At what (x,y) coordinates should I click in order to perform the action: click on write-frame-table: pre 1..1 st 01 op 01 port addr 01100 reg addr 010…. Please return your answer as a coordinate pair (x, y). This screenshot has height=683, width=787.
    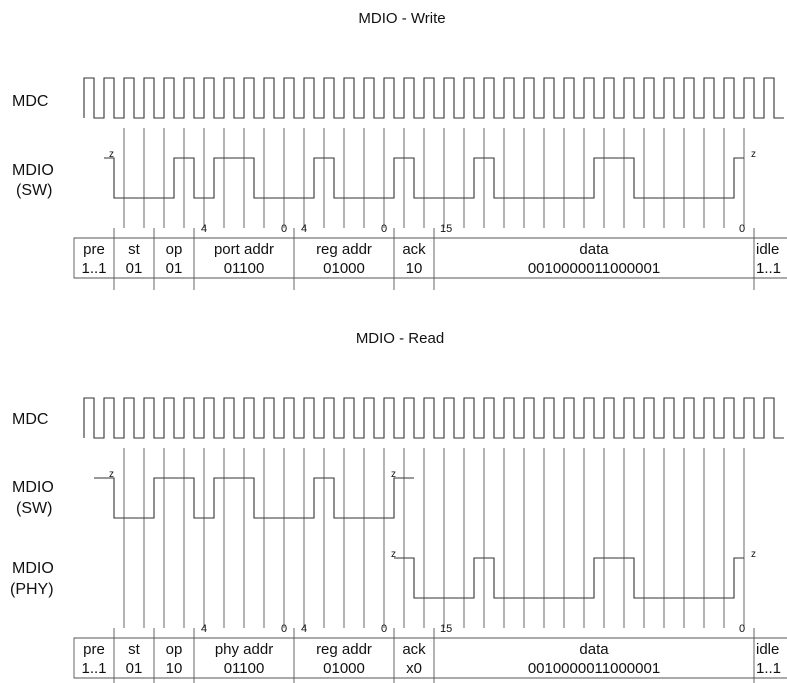
    Looking at the image, I should click on (430, 259).